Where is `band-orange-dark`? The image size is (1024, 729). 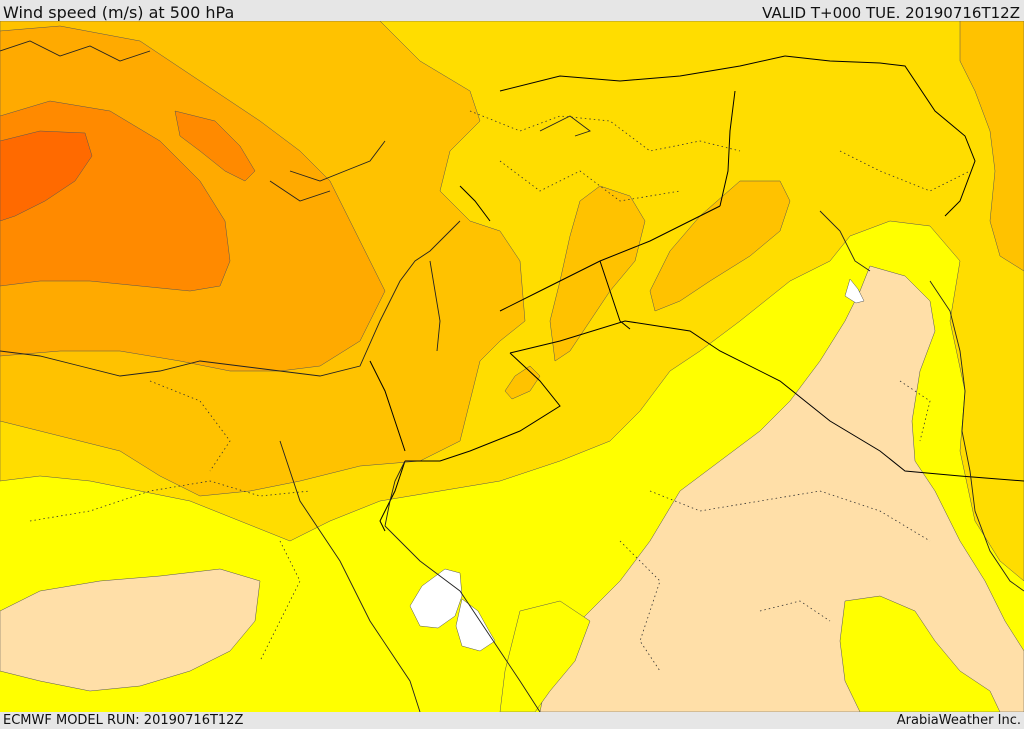 band-orange-dark is located at coordinates (46, 176).